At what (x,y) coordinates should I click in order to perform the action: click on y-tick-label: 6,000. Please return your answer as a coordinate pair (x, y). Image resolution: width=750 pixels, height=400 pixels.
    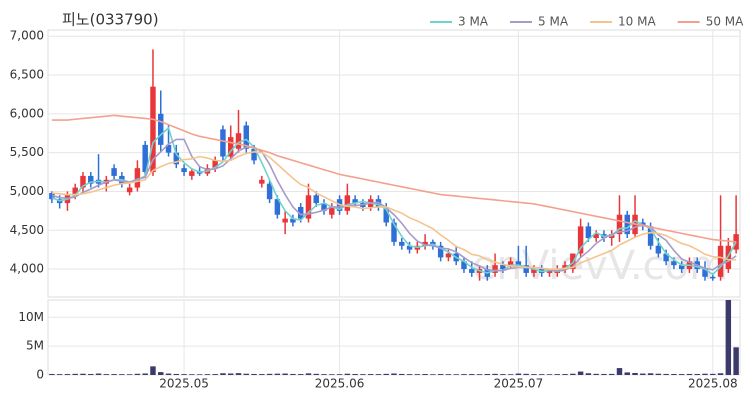
    Looking at the image, I should click on (27, 113).